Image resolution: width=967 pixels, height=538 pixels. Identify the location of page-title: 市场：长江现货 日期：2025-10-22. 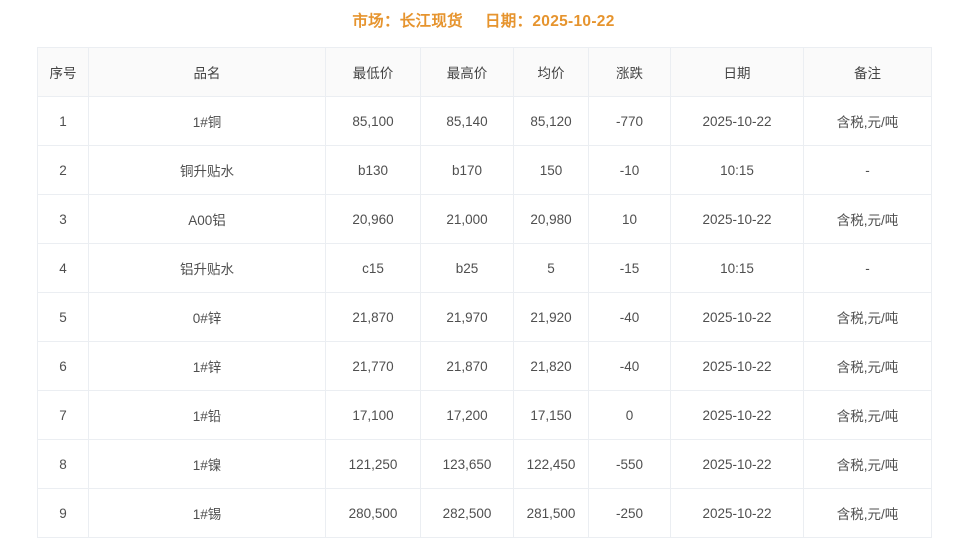
(483, 20).